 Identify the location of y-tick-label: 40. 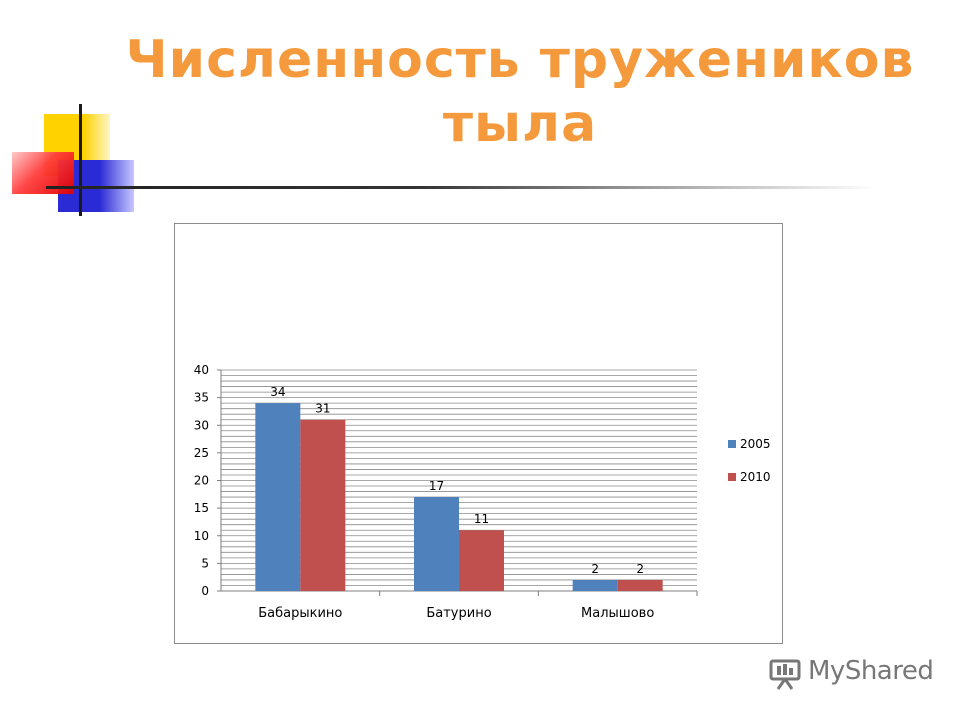
(201, 370).